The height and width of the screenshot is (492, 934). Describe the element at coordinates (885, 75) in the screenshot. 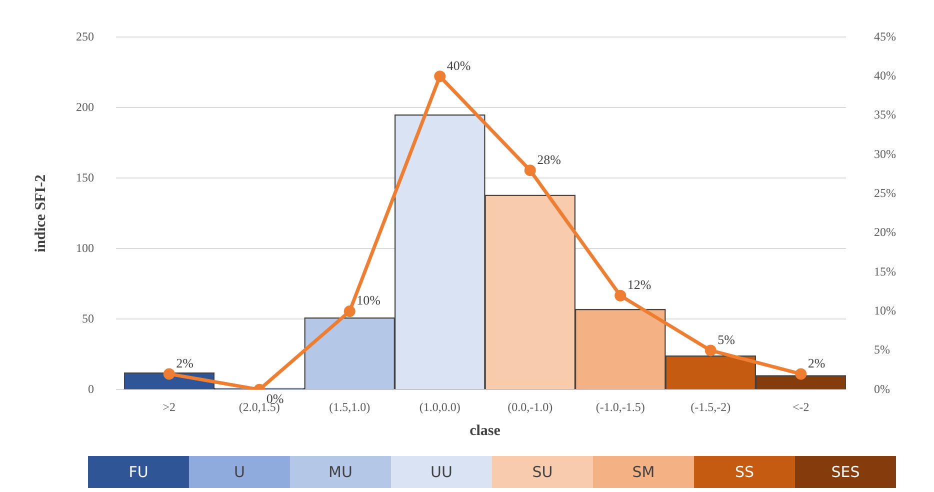

I see `y2-tick-label: 40%` at that location.